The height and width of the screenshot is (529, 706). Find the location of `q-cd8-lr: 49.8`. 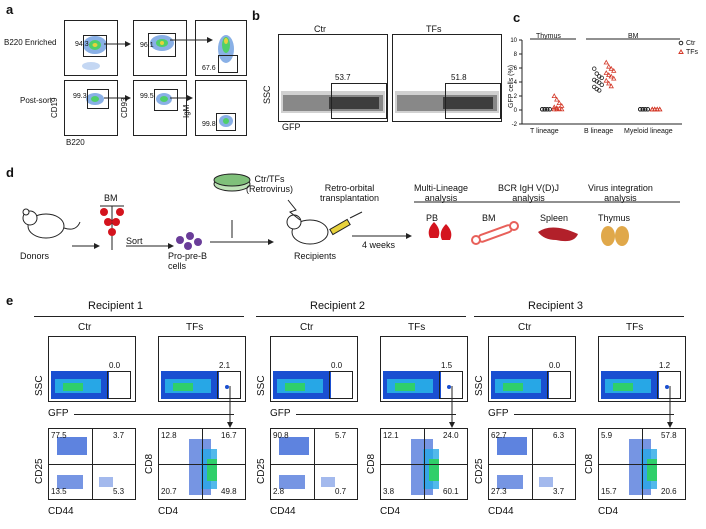

q-cd8-lr: 49.8 is located at coordinates (229, 491).